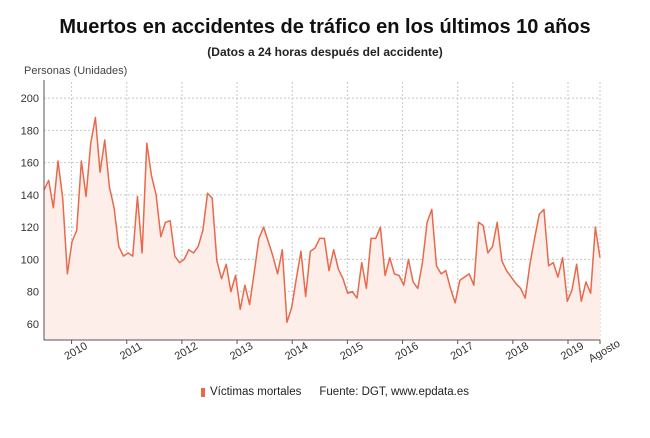 The width and height of the screenshot is (650, 438). Describe the element at coordinates (33, 293) in the screenshot. I see `y-tick-label: 80` at that location.